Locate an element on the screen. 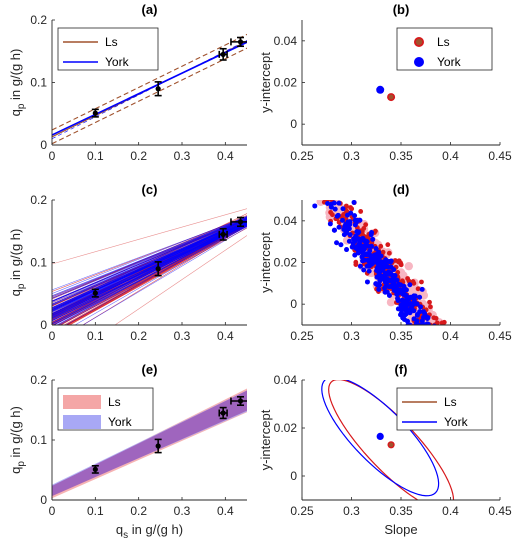 The width and height of the screenshot is (522, 550). y-tick-label: 0.02 is located at coordinates (286, 263).